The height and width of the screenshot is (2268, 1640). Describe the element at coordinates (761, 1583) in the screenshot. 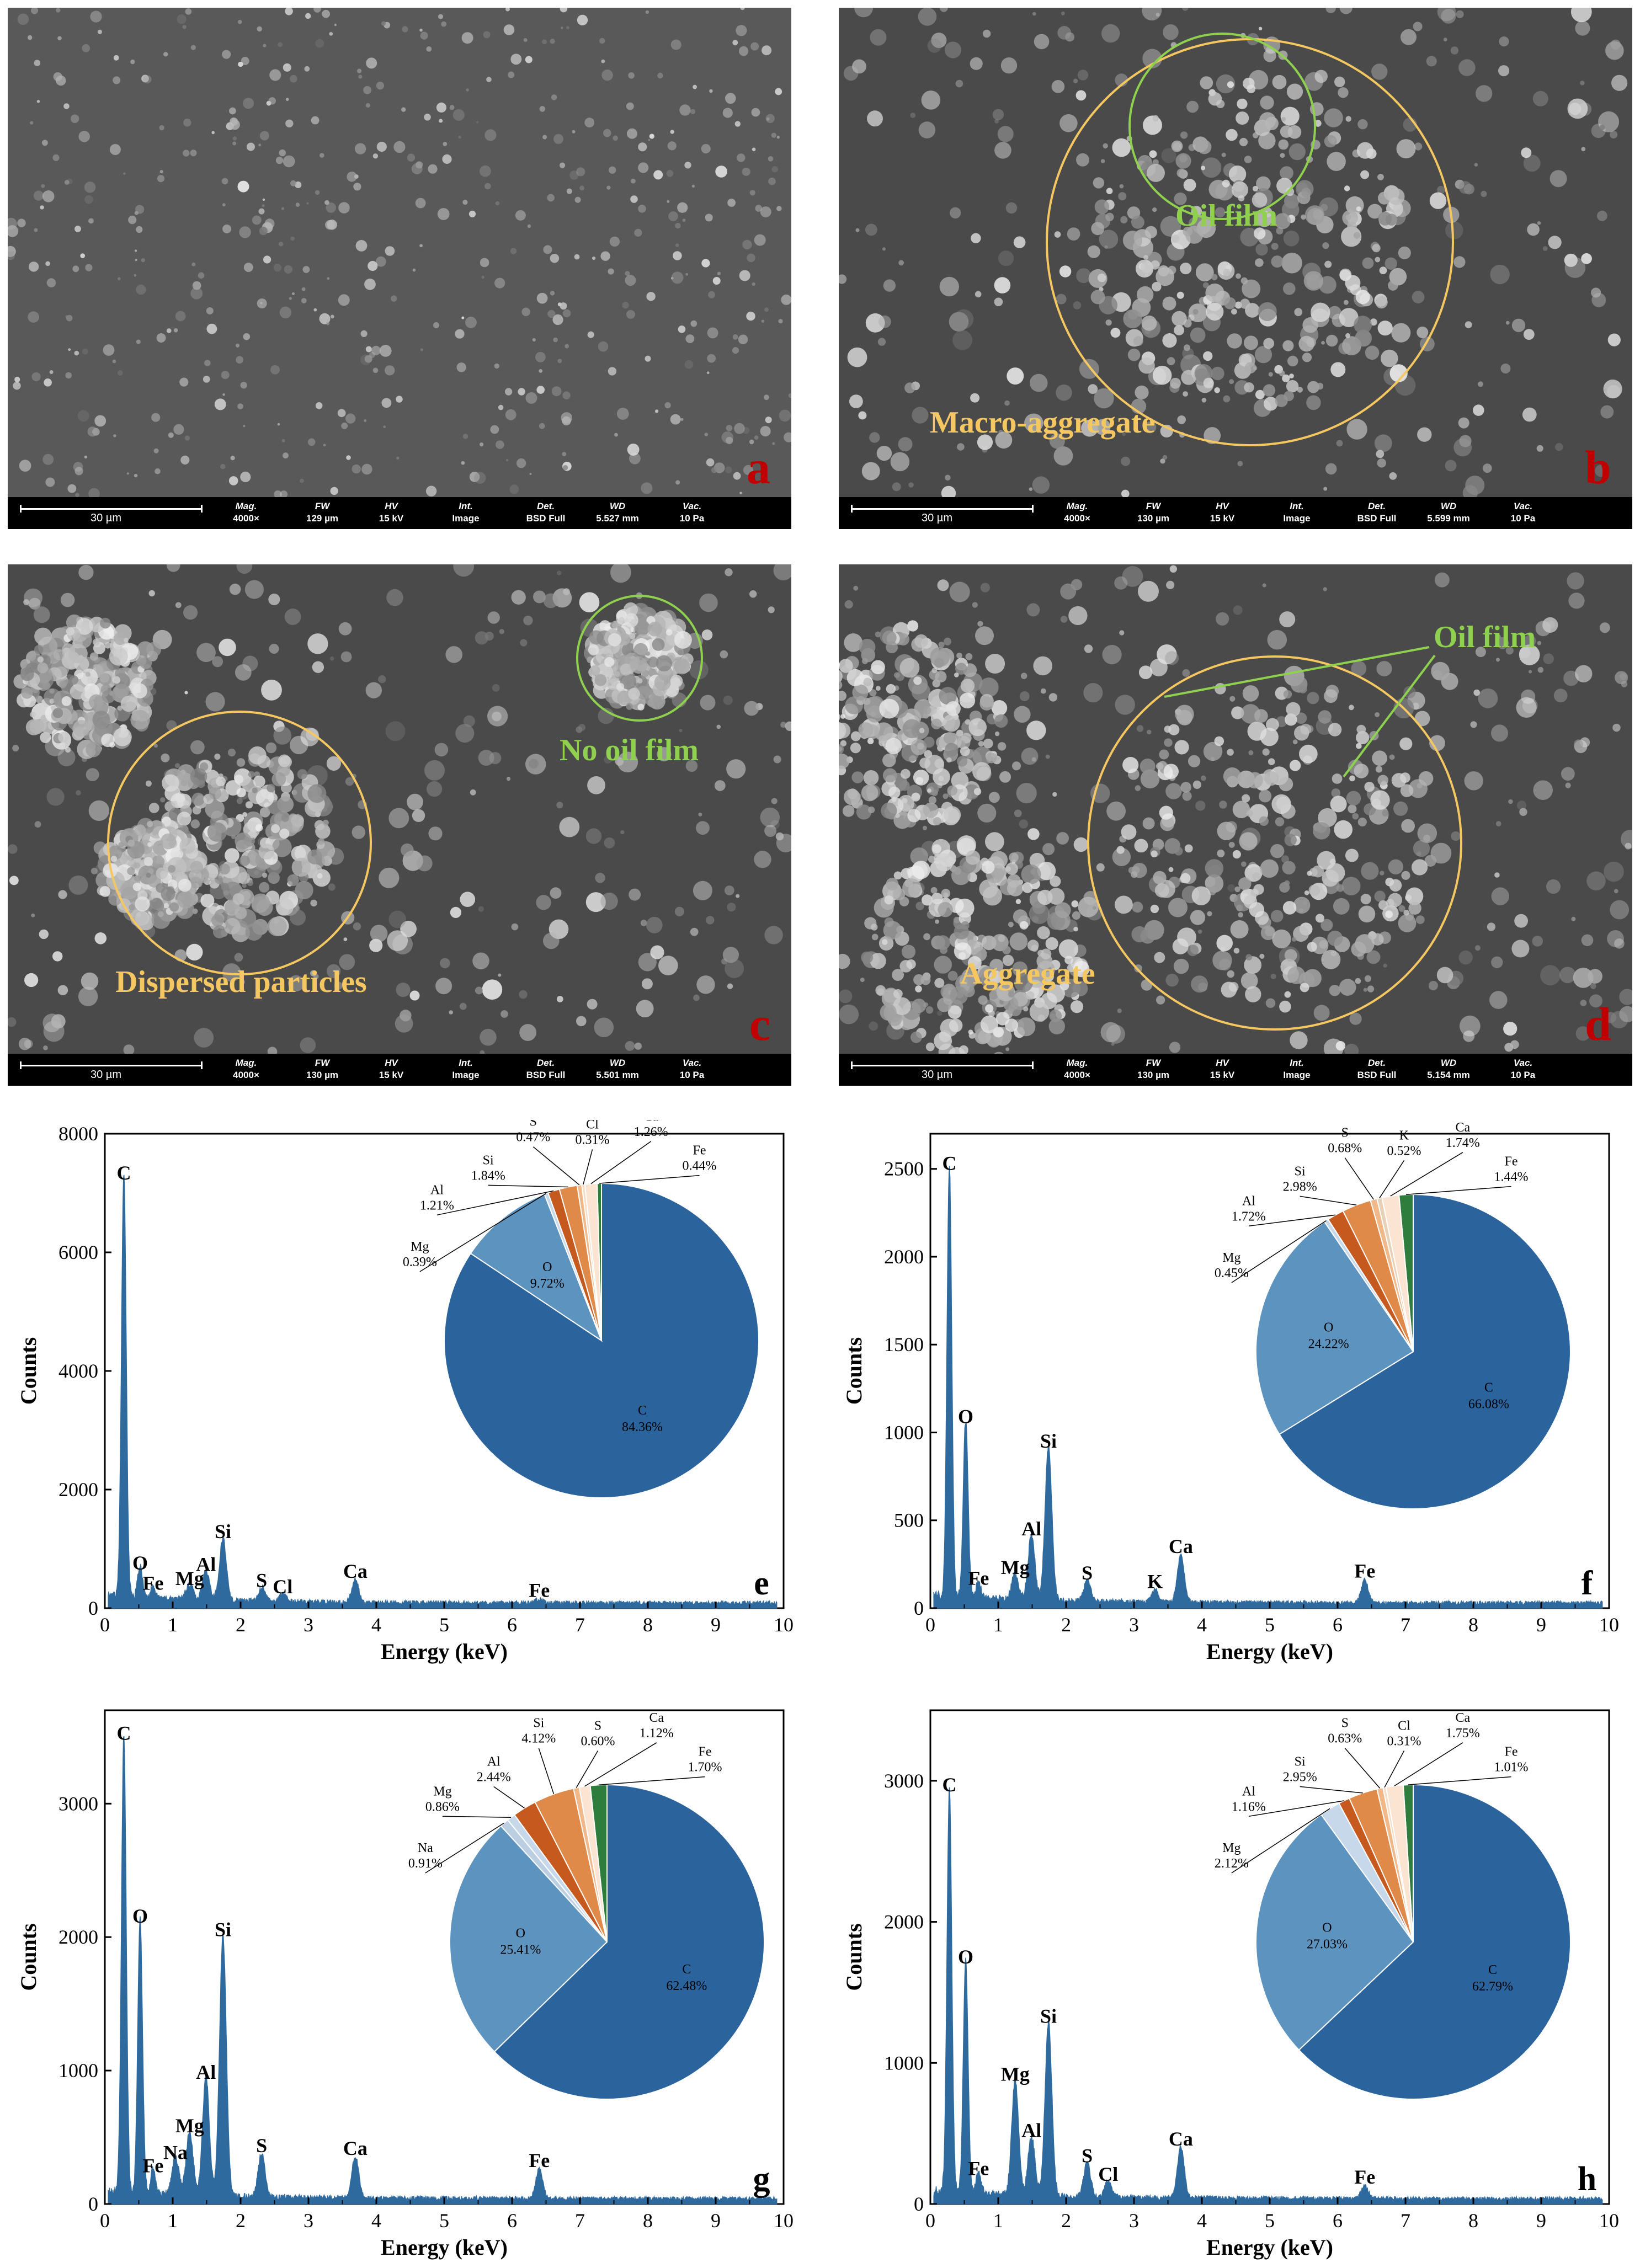

I see `panel-label: e` at that location.